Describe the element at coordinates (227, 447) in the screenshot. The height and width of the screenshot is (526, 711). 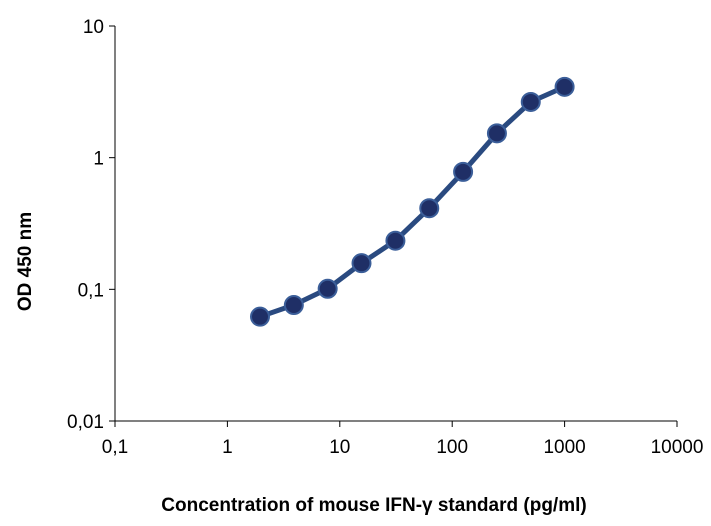
I see `x-tick-label: 1` at that location.